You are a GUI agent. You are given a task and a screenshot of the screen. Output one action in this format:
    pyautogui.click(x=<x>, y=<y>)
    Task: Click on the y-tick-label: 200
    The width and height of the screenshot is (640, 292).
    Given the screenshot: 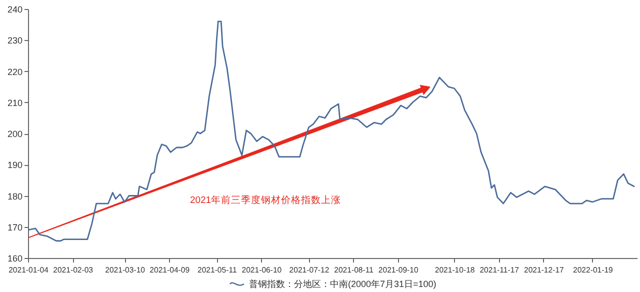 What is the action you would take?
    pyautogui.click(x=14, y=134)
    